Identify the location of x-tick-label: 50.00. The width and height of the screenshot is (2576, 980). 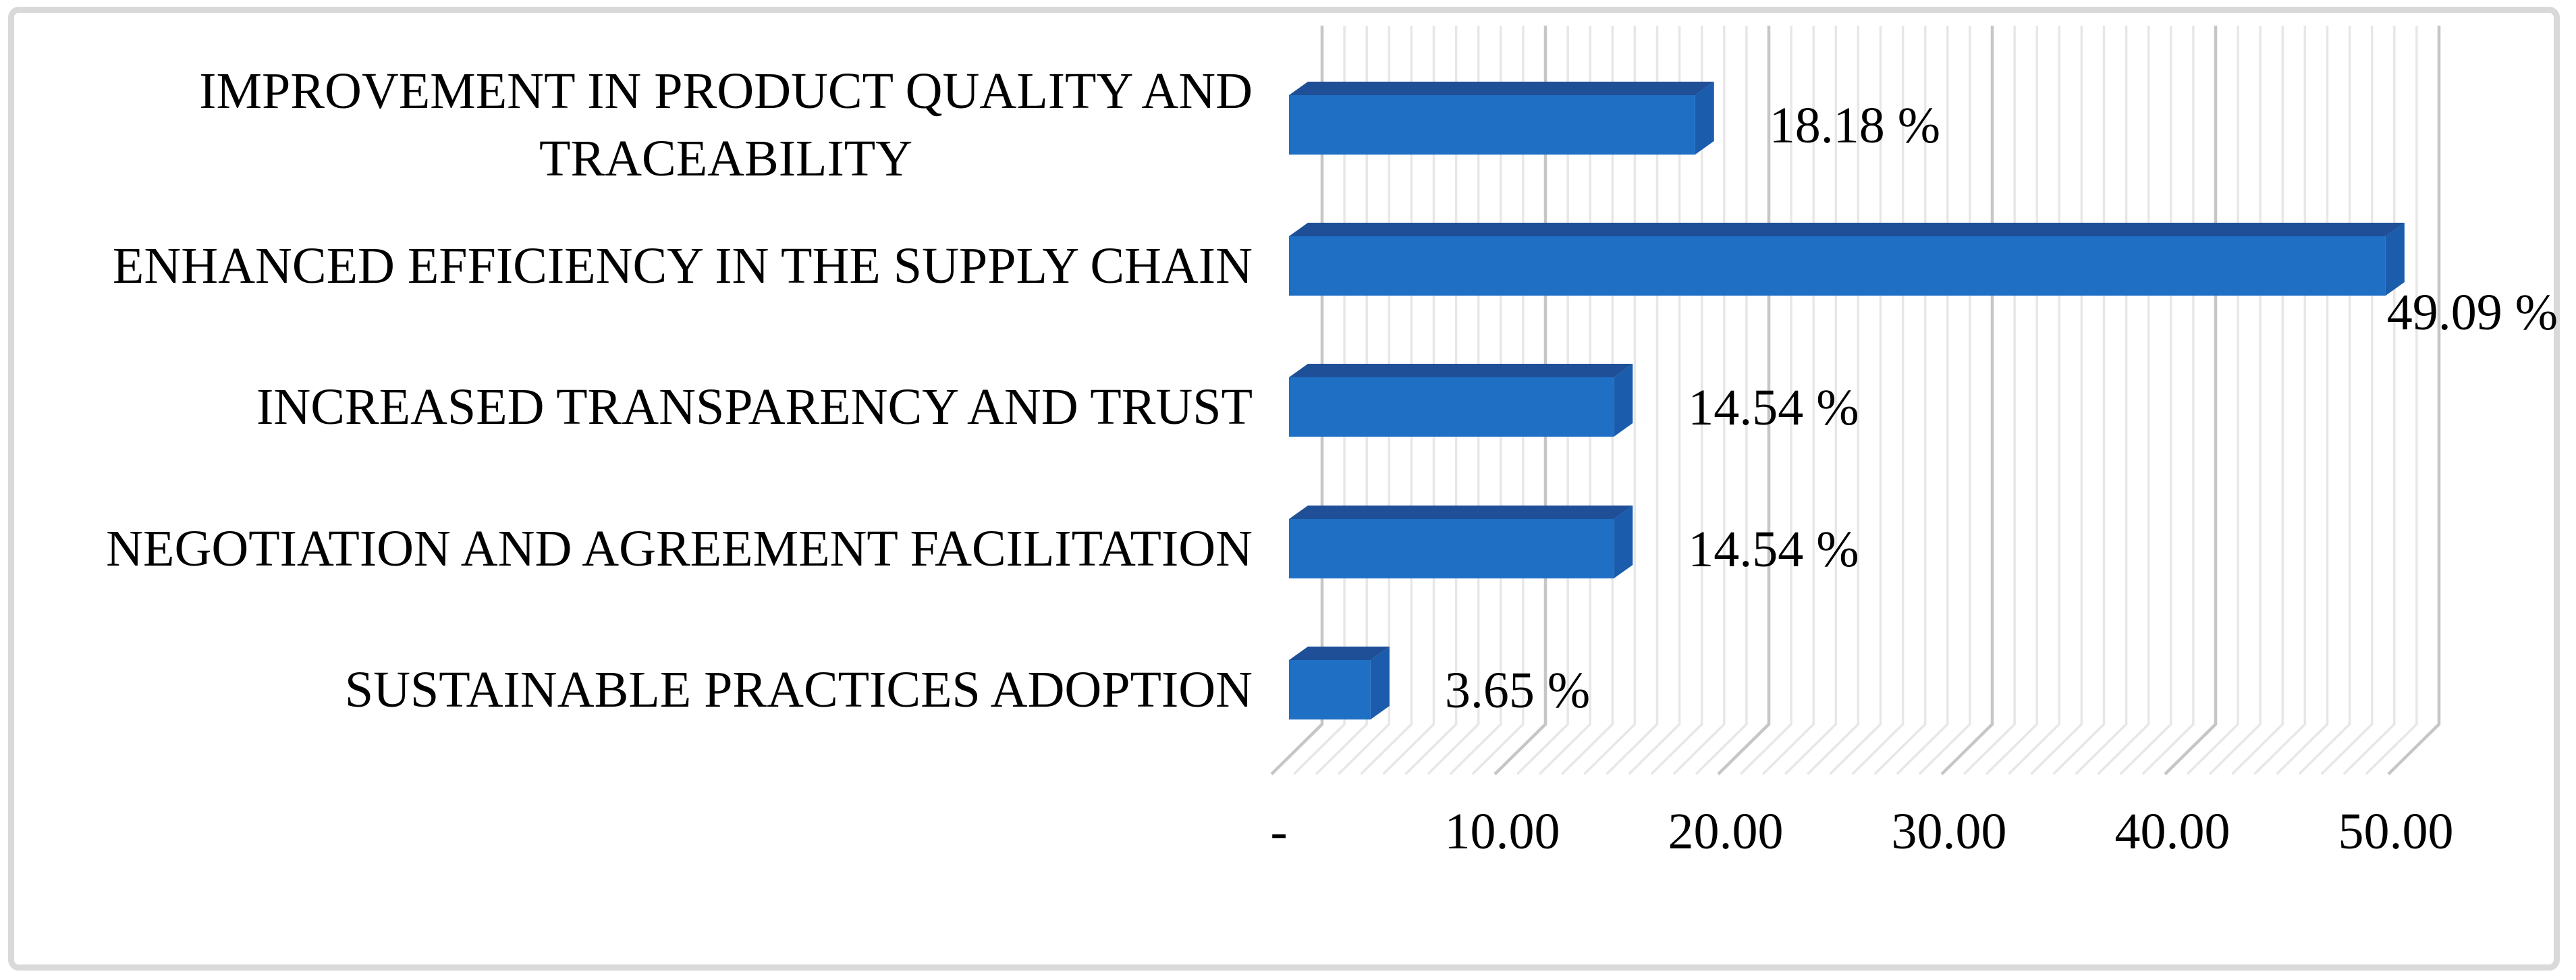
(2396, 831).